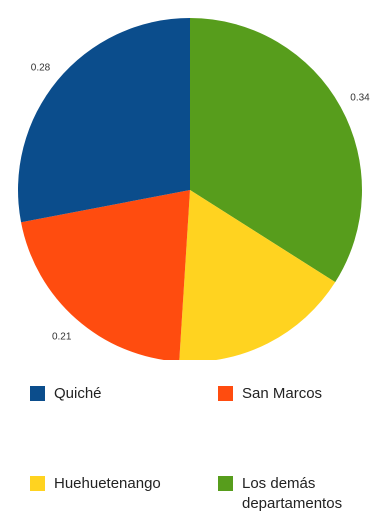  Describe the element at coordinates (105, 275) in the screenshot. I see `pie-slice-san-marcos` at that location.